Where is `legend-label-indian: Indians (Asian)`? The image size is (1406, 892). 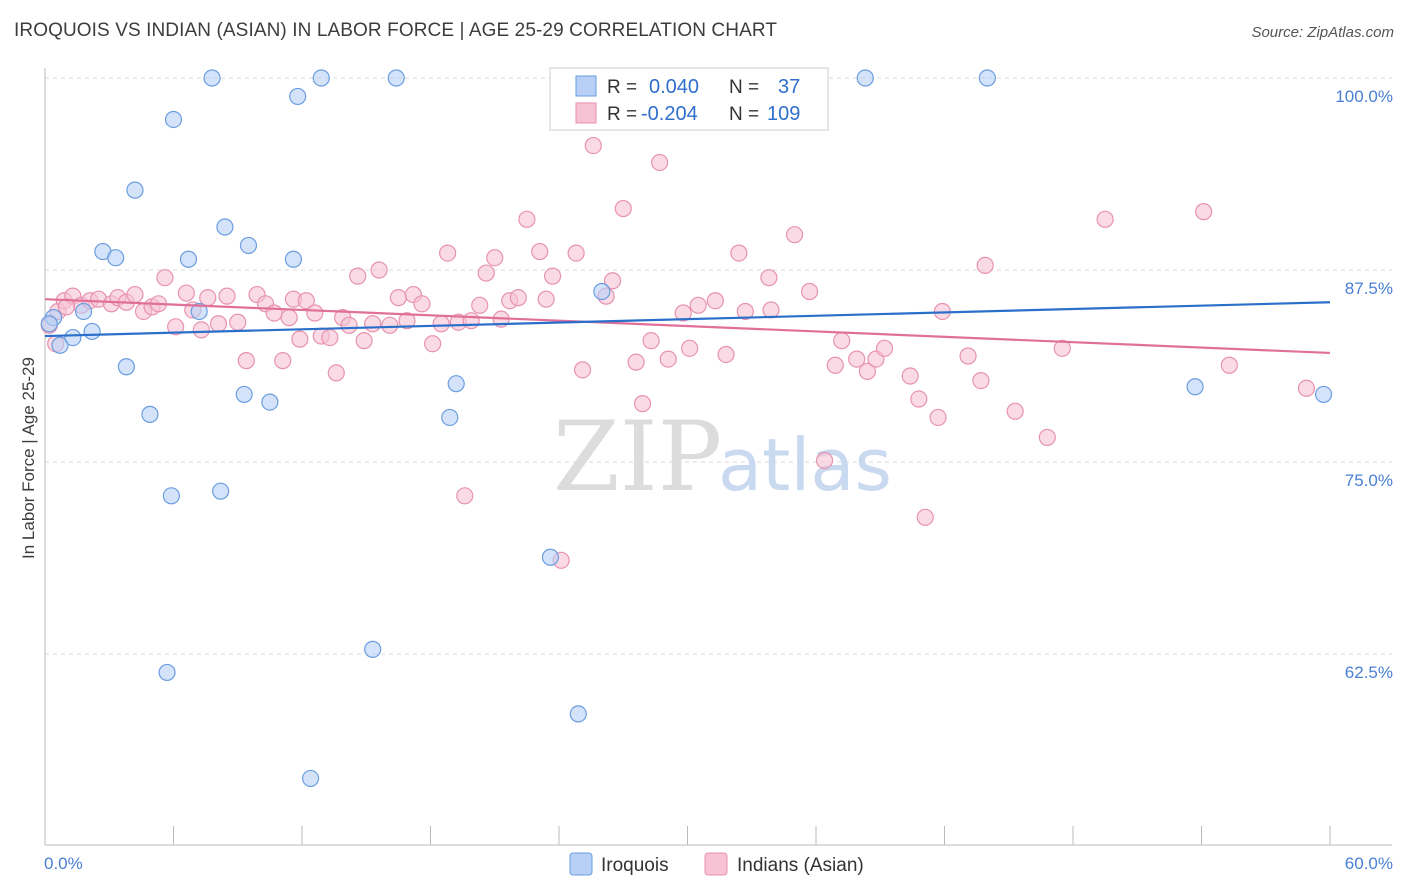
legend-label-indian: Indians (Asian) is located at coordinates (800, 865).